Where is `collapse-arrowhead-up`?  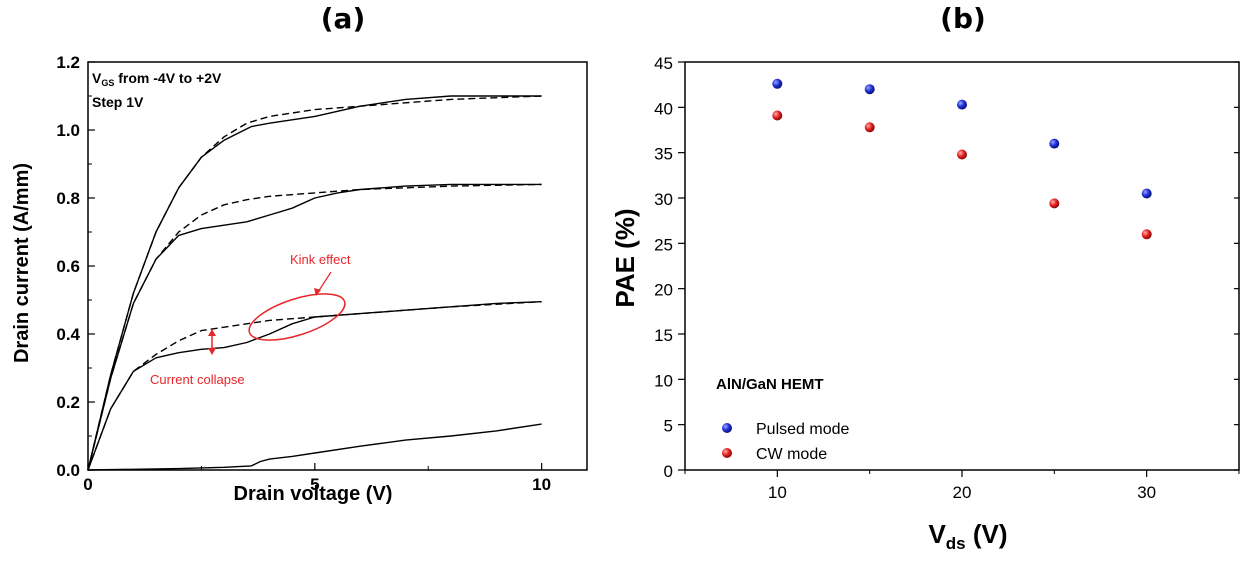 collapse-arrowhead-up is located at coordinates (212, 332).